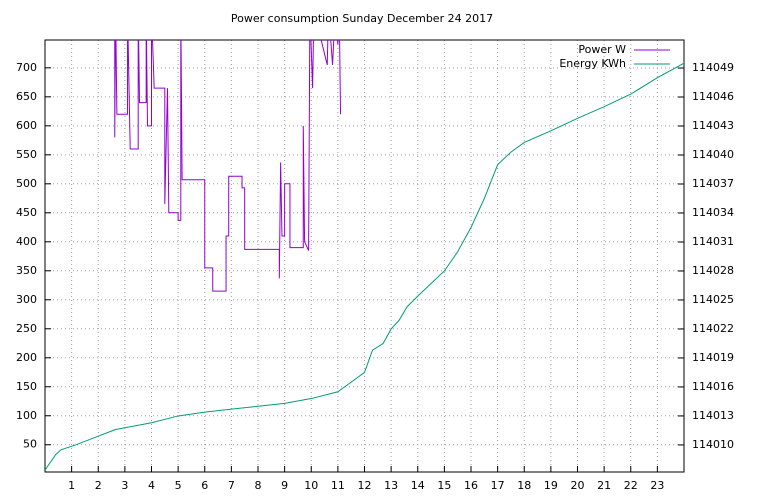 The height and width of the screenshot is (504, 768). What do you see at coordinates (713, 125) in the screenshot?
I see `y2-tick-label: 114043` at bounding box center [713, 125].